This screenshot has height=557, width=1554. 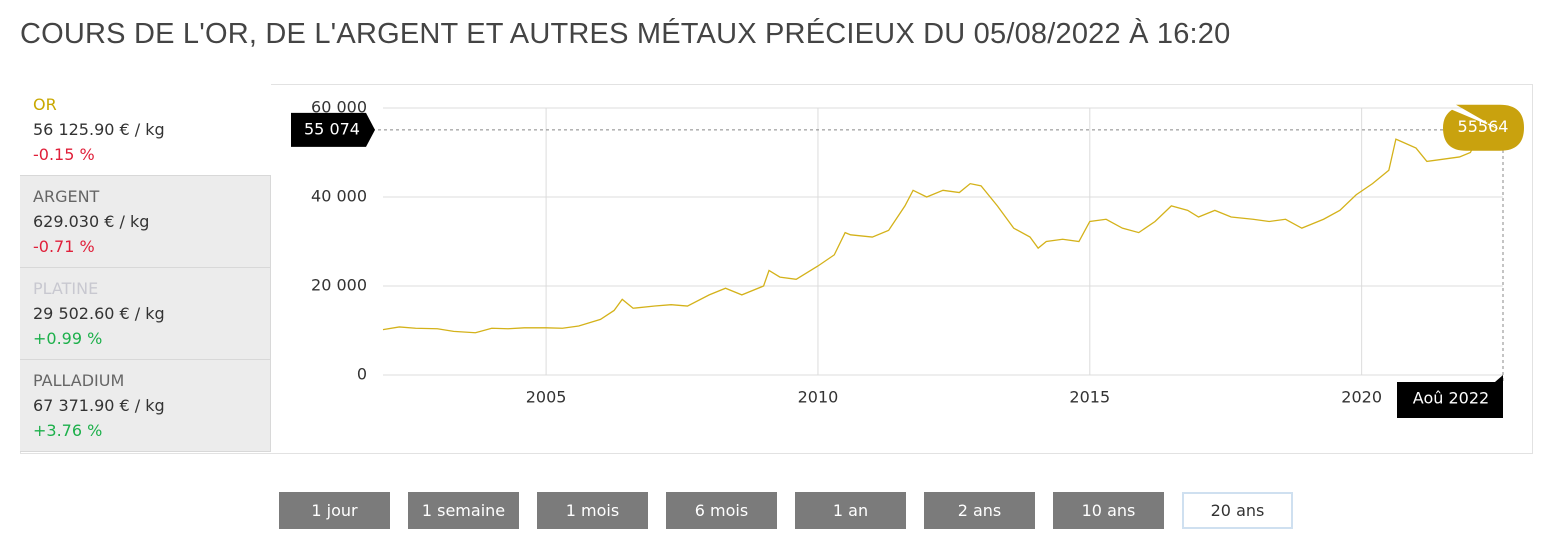 I want to click on metal-price: 29 502.60 € / kg, so click(x=99, y=313).